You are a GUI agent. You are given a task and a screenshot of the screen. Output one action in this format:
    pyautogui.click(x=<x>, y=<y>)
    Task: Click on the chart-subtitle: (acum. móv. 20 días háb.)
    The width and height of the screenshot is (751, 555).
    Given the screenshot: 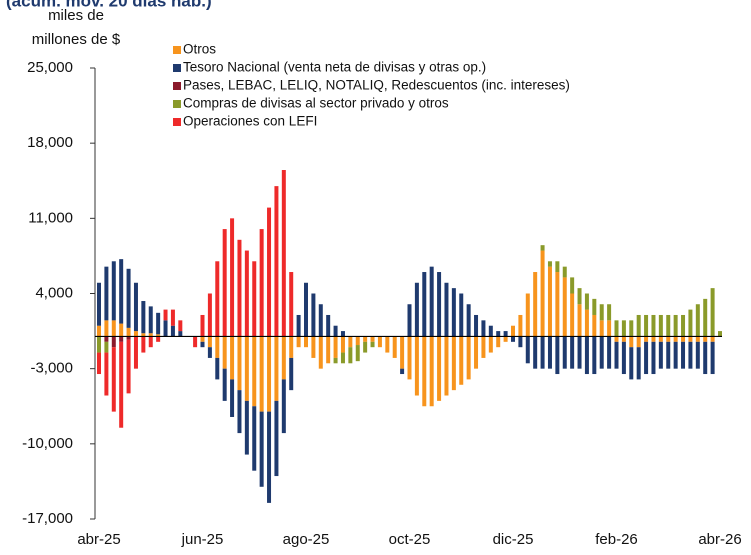 What is the action you would take?
    pyautogui.click(x=109, y=5)
    